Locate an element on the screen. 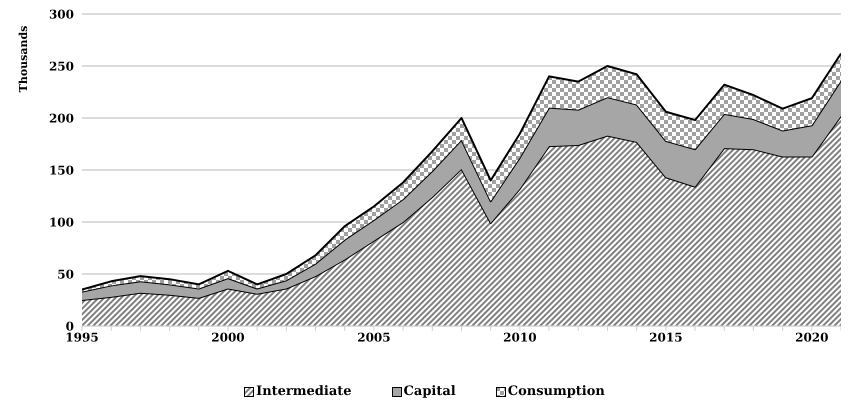 This screenshot has height=407, width=849. x-tick-label: 2015 is located at coordinates (666, 337).